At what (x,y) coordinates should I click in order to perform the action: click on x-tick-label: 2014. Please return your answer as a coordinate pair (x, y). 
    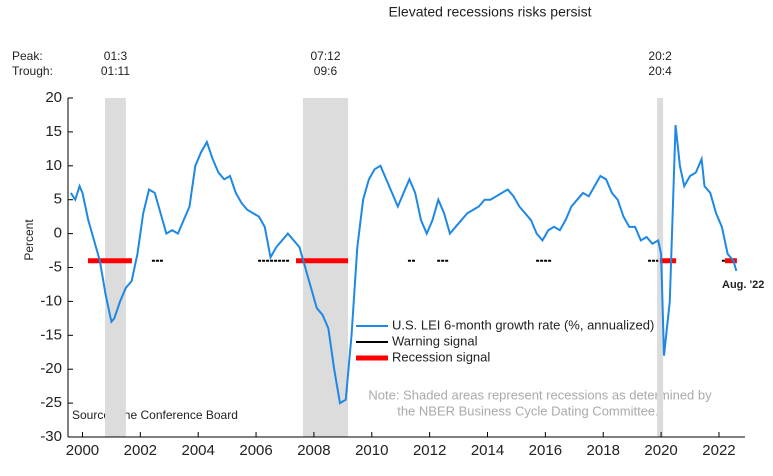
    Looking at the image, I should click on (487, 450).